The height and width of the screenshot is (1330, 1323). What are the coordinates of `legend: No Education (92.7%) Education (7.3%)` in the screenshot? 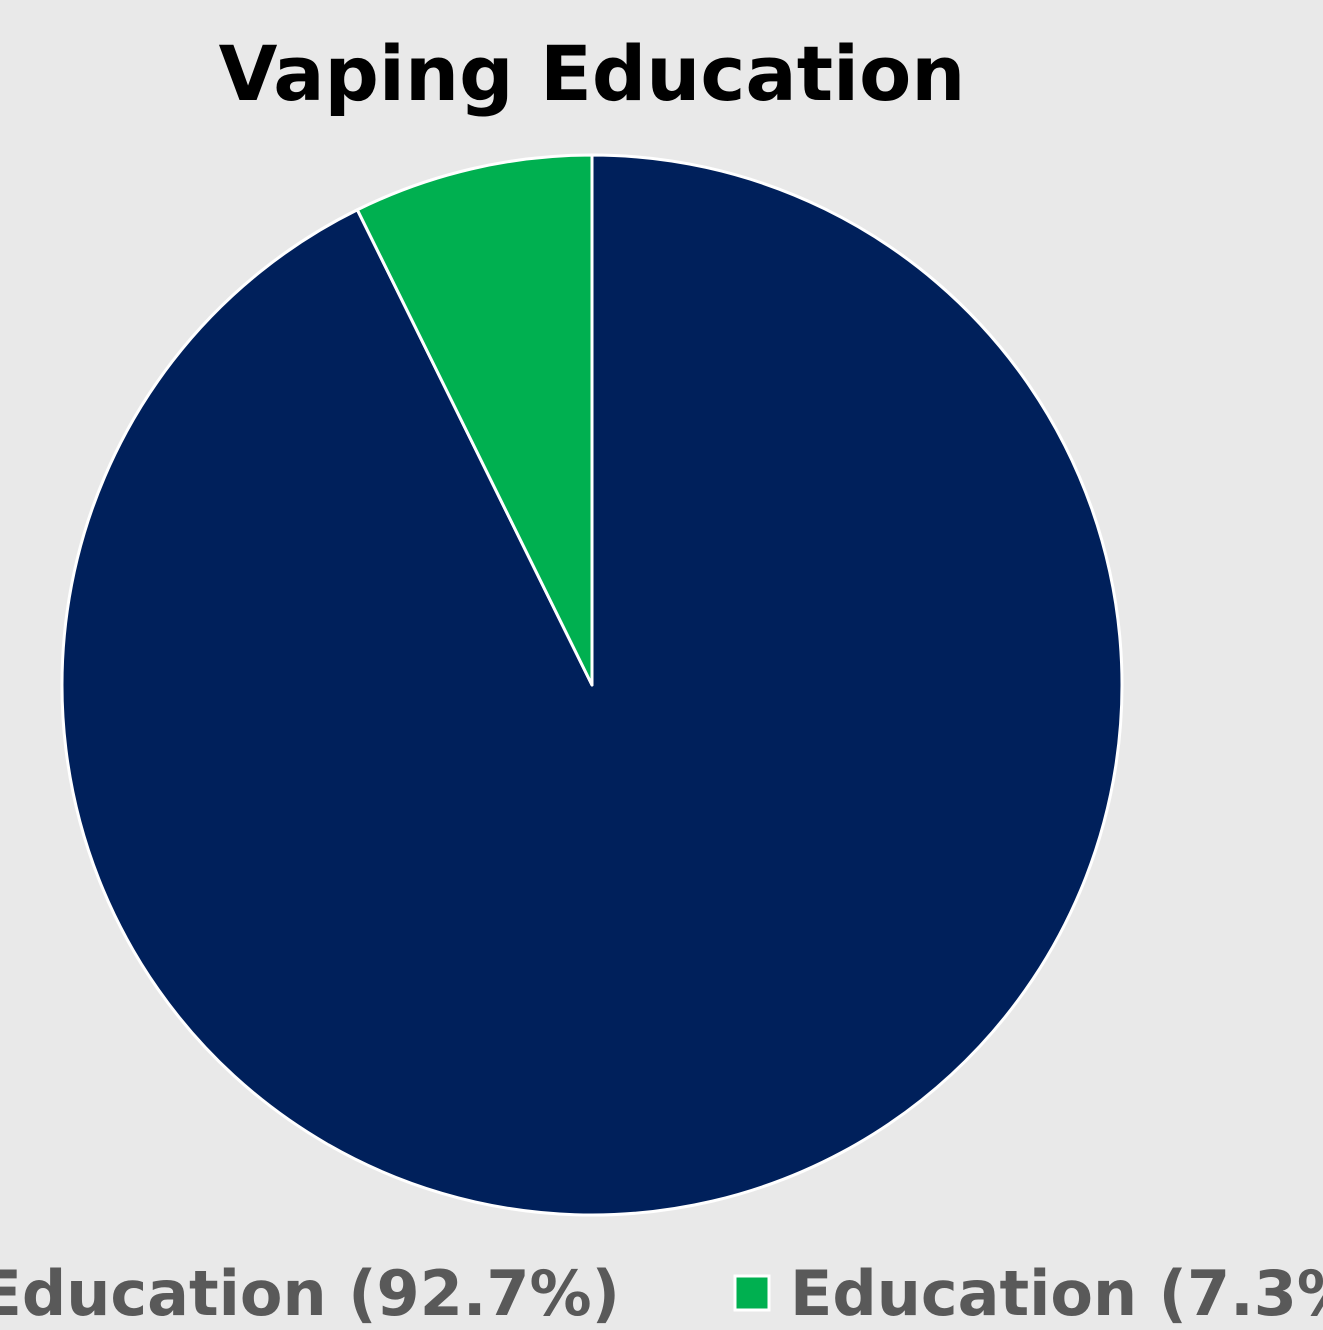 It's located at (661, 1293).